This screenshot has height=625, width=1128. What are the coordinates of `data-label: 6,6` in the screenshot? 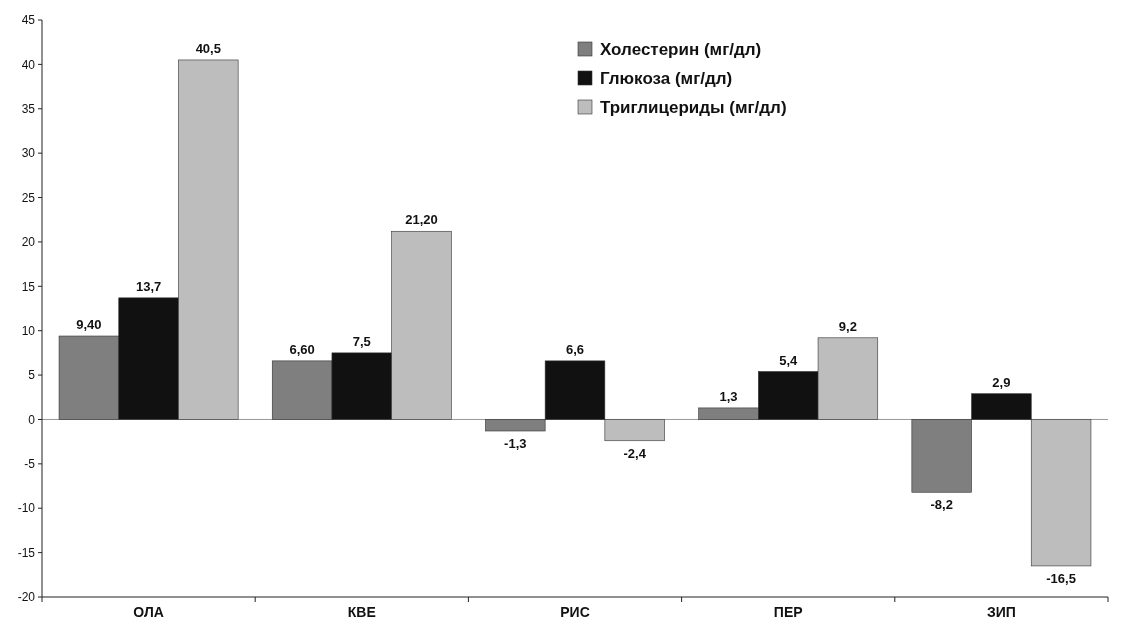 It's located at (575, 349).